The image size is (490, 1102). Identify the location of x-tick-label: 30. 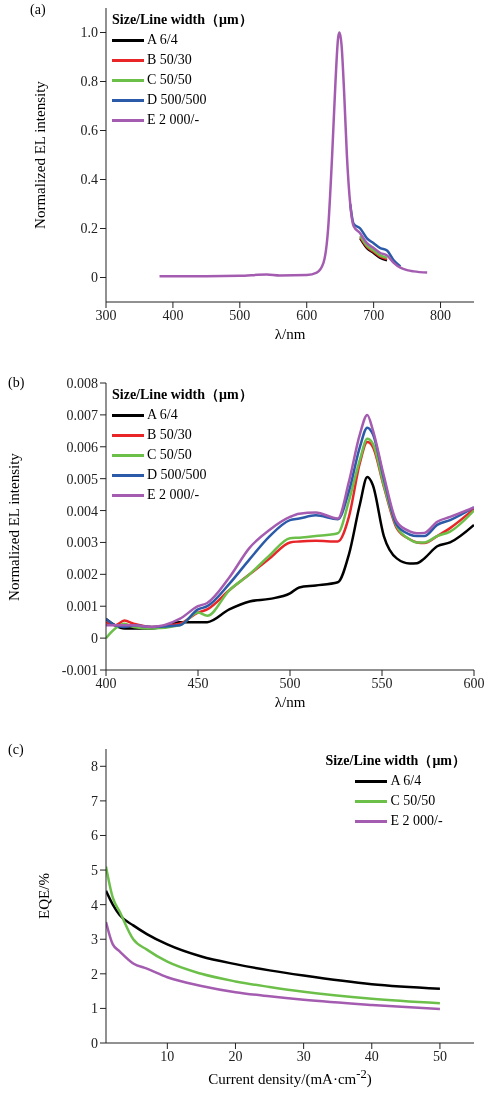
(303, 1056).